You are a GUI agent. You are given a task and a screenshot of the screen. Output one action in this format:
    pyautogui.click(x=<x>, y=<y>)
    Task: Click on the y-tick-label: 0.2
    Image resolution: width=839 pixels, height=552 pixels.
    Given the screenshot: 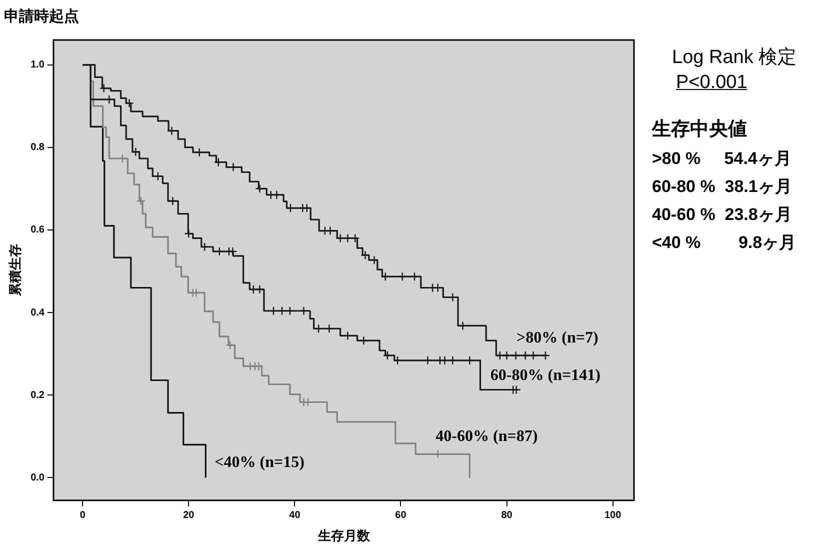 What is the action you would take?
    pyautogui.click(x=37, y=395)
    